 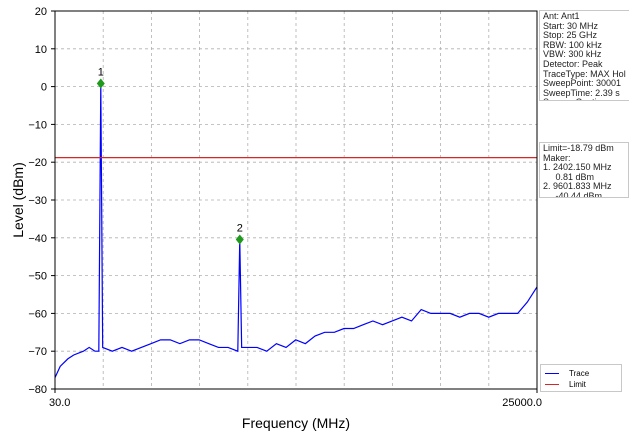 I want to click on y-tick-label: −70, so click(x=37, y=352).